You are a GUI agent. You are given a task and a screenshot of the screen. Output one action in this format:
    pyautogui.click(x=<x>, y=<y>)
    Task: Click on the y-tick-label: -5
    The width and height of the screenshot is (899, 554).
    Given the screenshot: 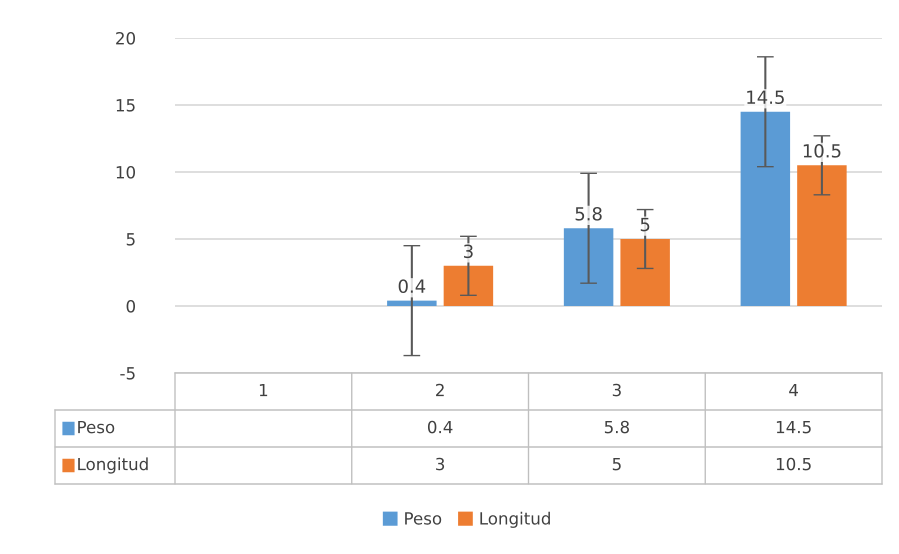 What is the action you would take?
    pyautogui.click(x=127, y=373)
    